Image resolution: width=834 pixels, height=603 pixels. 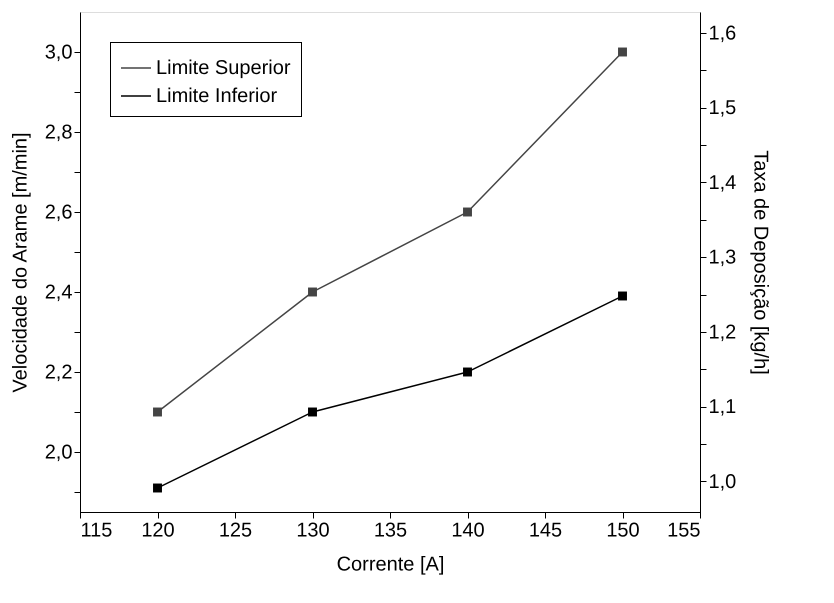 I want to click on y-tick-label: 2,2, so click(x=58, y=373).